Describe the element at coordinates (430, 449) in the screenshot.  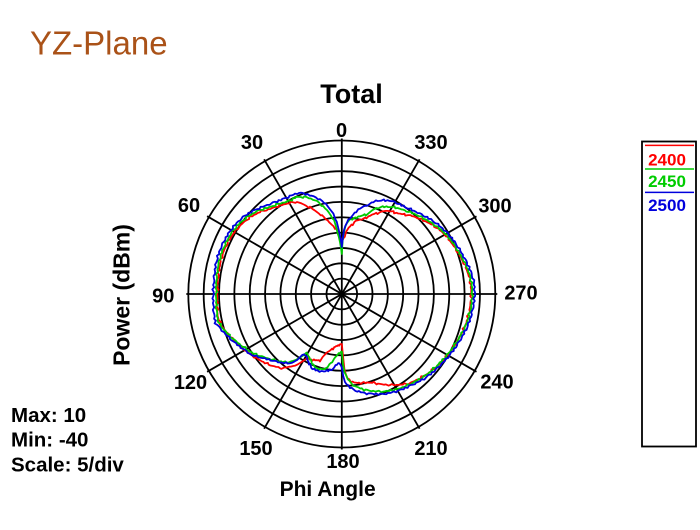
I see `svg-text: 210` at that location.